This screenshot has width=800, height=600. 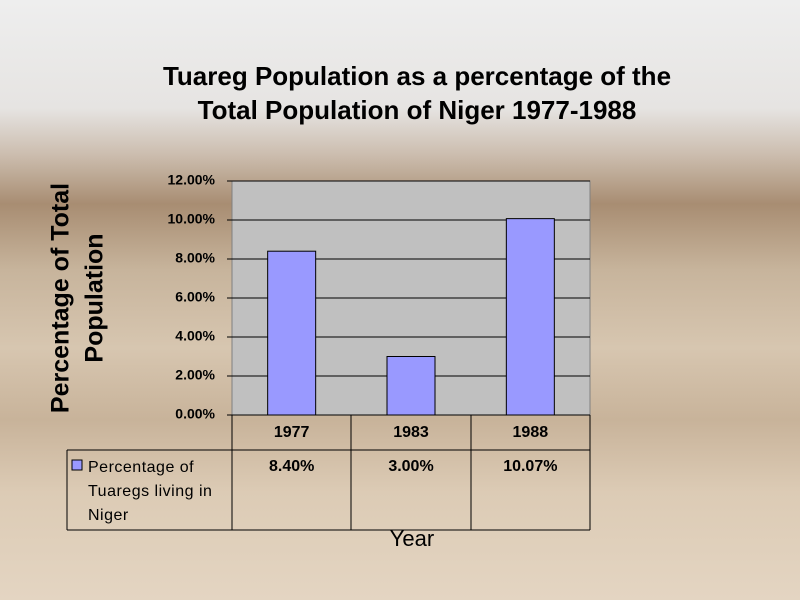 What do you see at coordinates (77, 465) in the screenshot?
I see `legend-swatch` at bounding box center [77, 465].